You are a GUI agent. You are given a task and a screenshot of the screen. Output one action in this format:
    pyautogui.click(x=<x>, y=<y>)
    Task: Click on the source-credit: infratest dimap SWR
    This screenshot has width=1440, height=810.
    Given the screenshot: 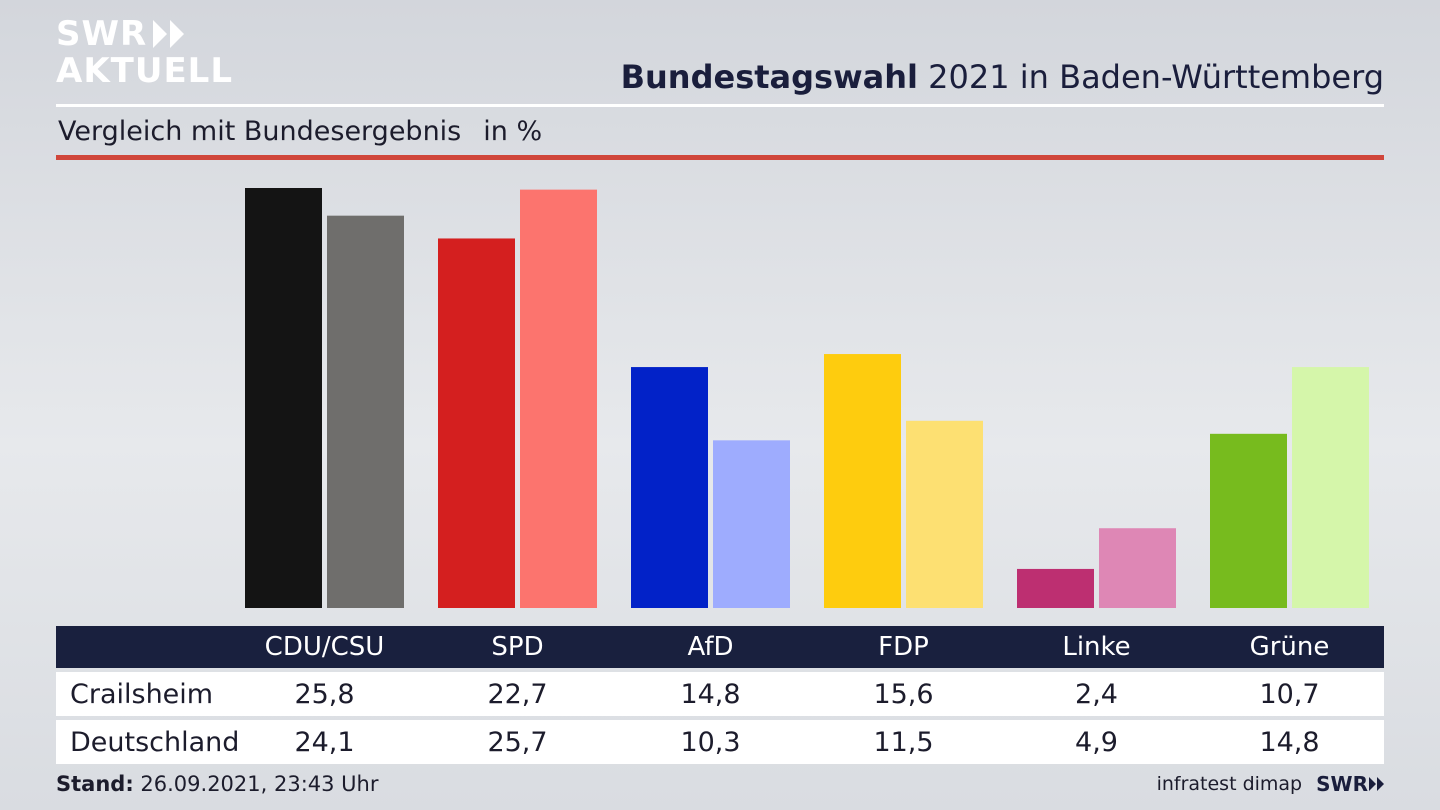 What is the action you would take?
    pyautogui.click(x=1270, y=784)
    